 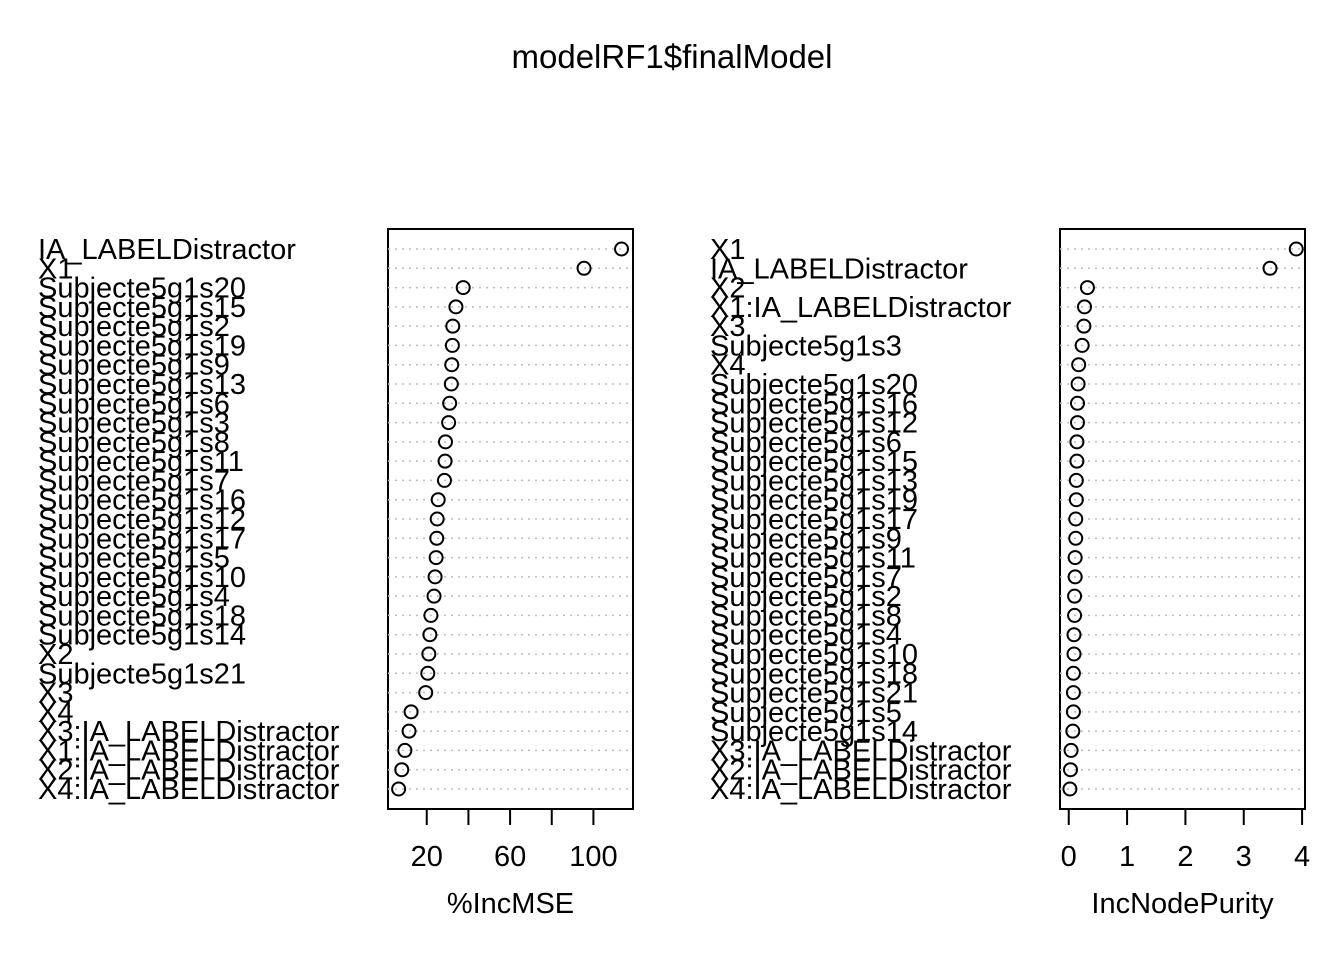 What do you see at coordinates (814, 385) in the screenshot?
I see `row-label: Subjecte5g1s20` at bounding box center [814, 385].